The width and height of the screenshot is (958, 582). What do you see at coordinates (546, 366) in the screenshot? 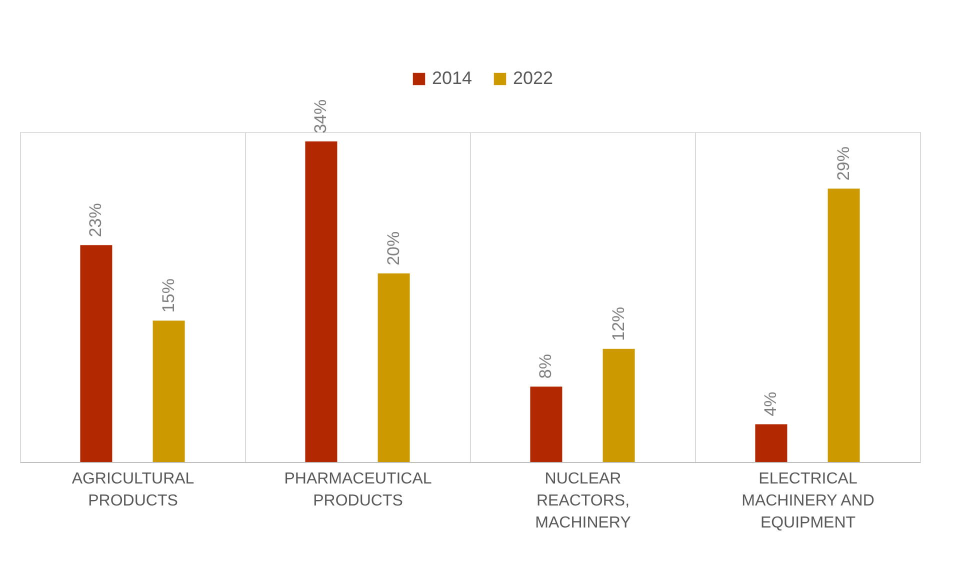
I see `data-label: 8%` at bounding box center [546, 366].